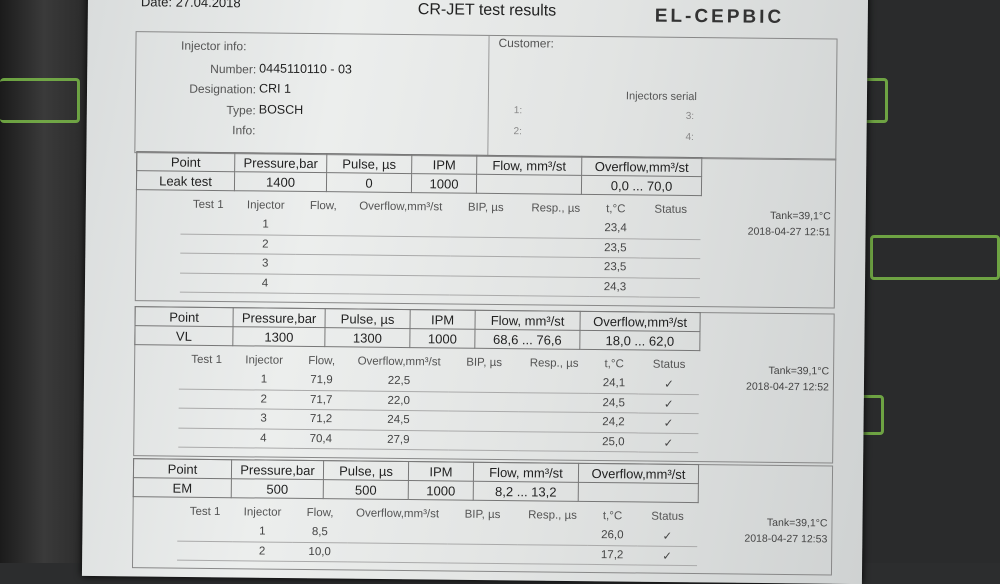  I want to click on number-label: Number:, so click(233, 69).